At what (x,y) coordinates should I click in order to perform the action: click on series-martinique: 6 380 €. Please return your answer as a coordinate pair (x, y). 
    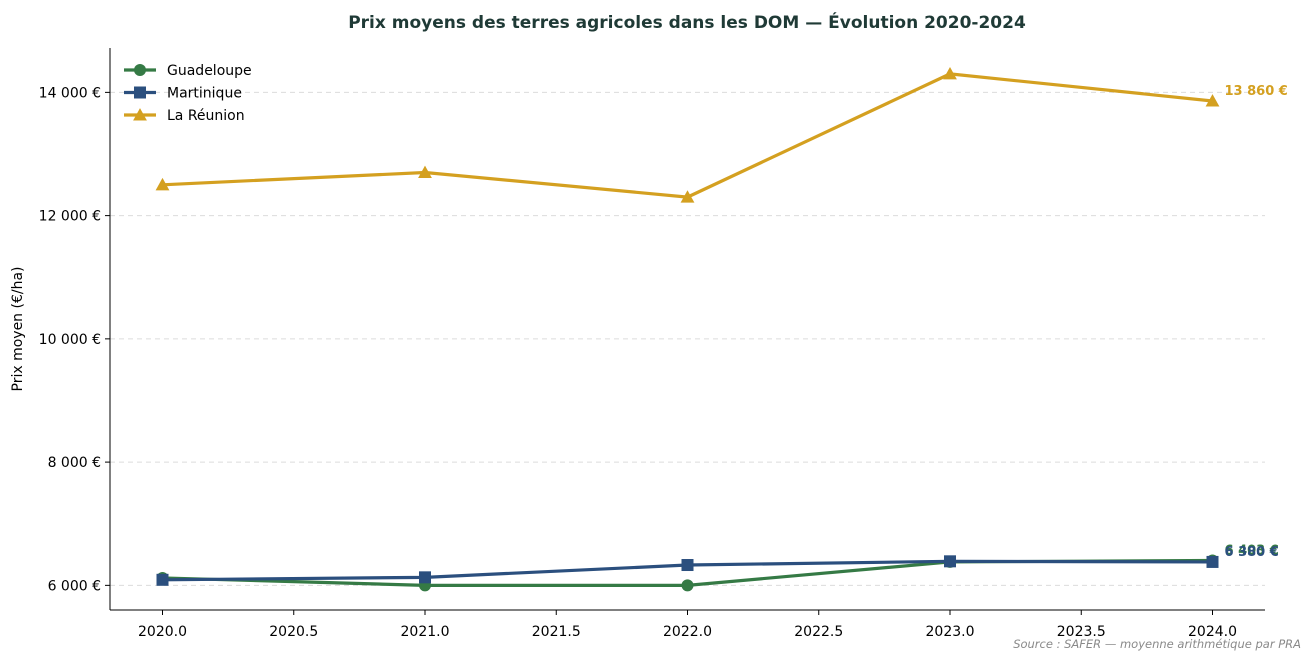
    Looking at the image, I should click on (717, 565).